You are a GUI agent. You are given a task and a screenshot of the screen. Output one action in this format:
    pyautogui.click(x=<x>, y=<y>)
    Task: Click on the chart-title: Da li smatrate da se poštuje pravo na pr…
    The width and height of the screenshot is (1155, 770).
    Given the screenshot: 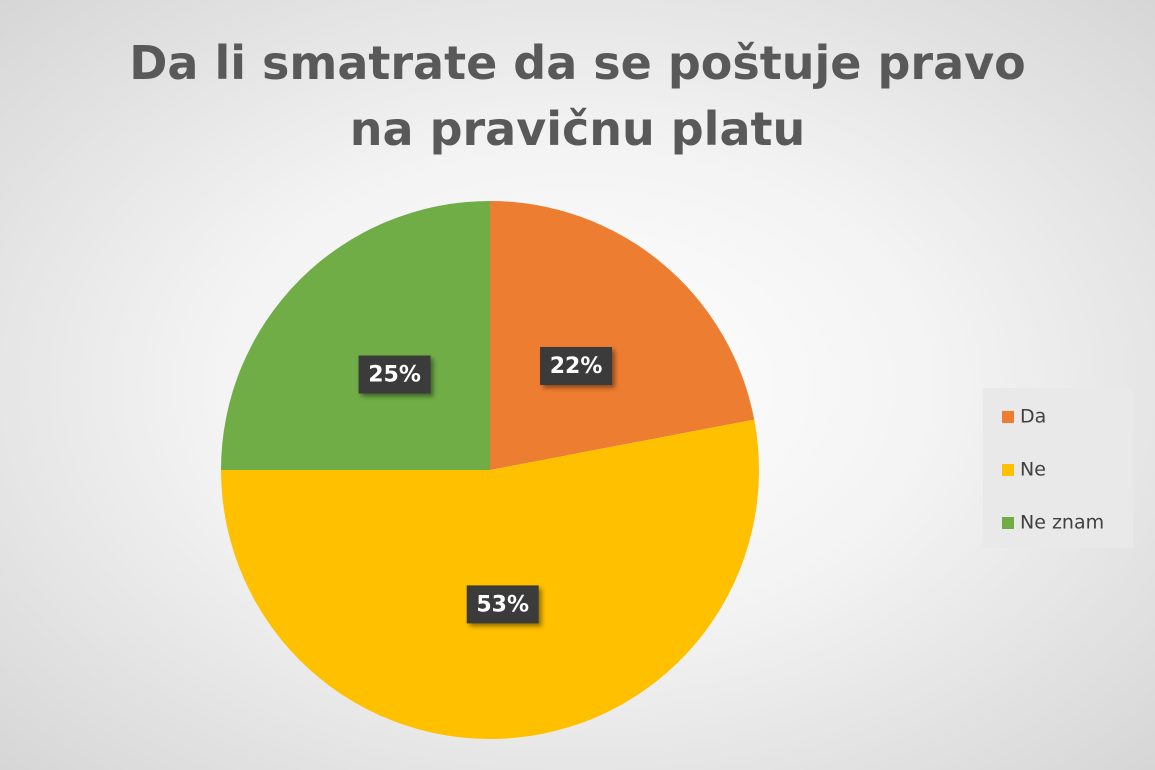 What is the action you would take?
    pyautogui.click(x=577, y=96)
    